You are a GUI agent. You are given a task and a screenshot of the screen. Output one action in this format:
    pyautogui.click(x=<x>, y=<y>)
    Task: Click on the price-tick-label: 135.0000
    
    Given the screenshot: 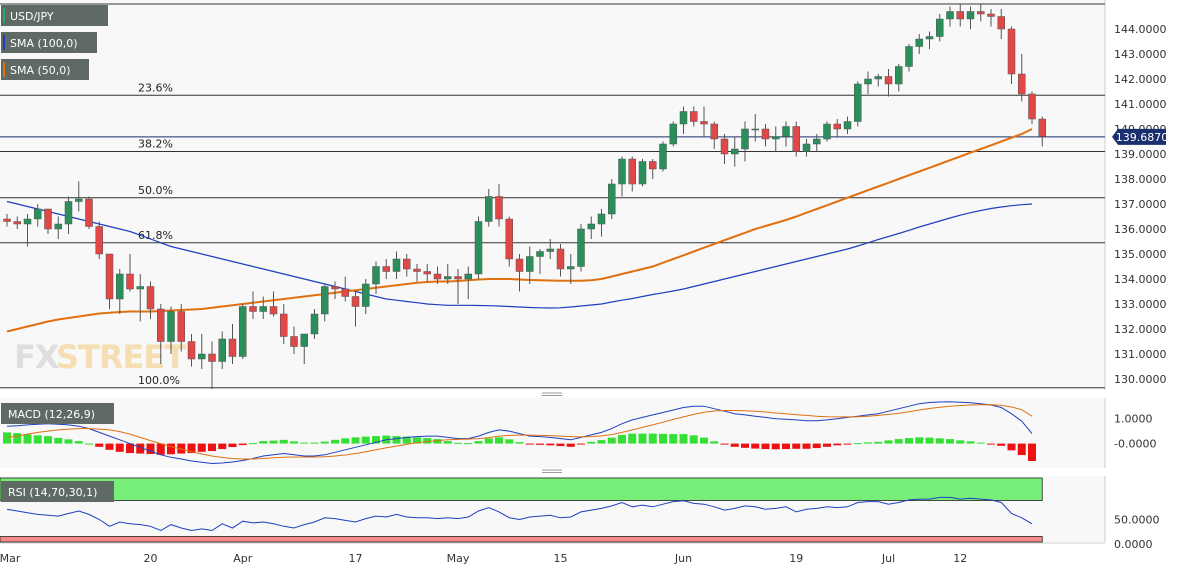 What is the action you would take?
    pyautogui.click(x=1140, y=254)
    